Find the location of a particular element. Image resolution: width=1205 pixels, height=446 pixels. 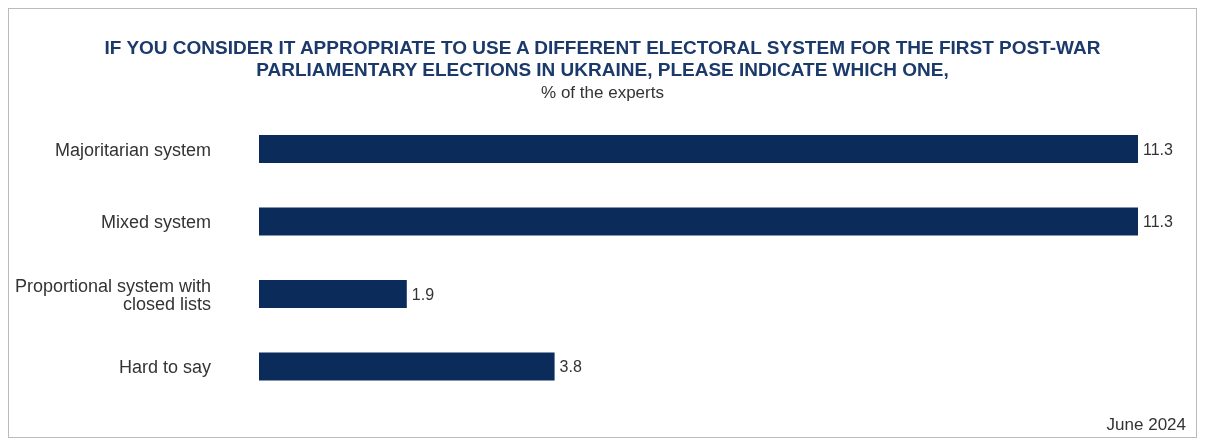

y-tick-label: Proportional system with closed lists is located at coordinates (112, 294).